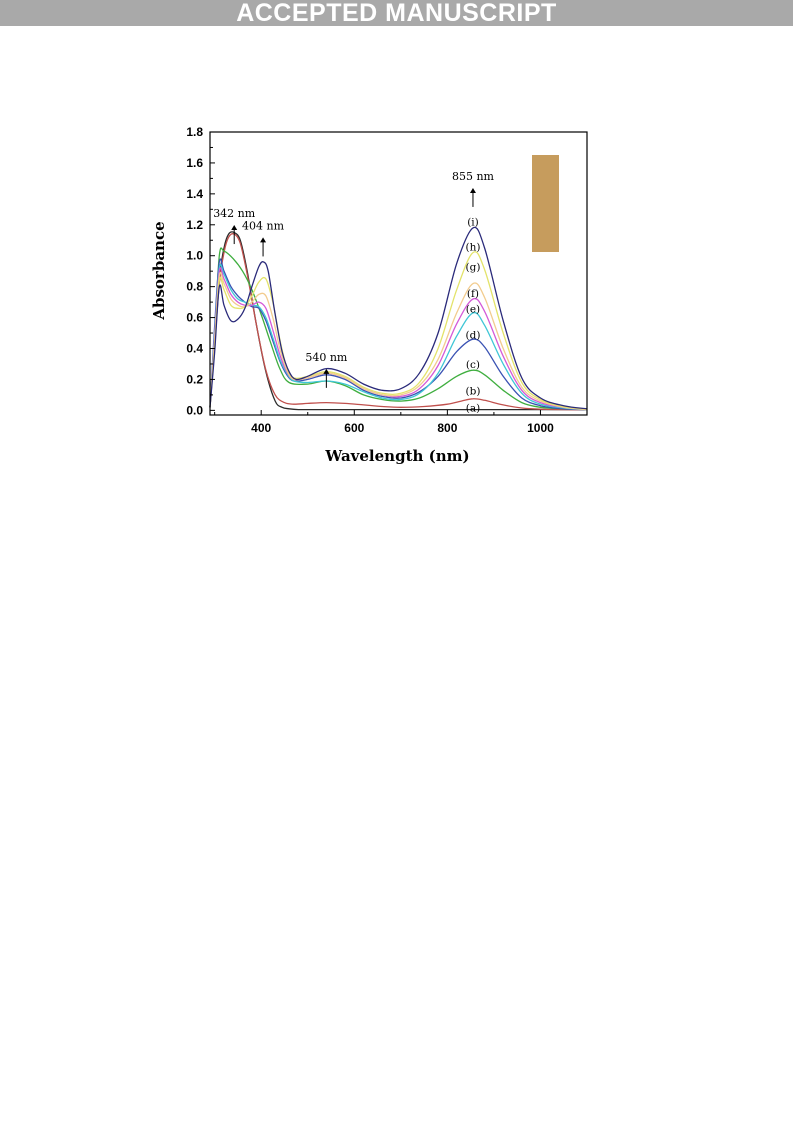  I want to click on y-axis-label: Absorbance, so click(159, 270).